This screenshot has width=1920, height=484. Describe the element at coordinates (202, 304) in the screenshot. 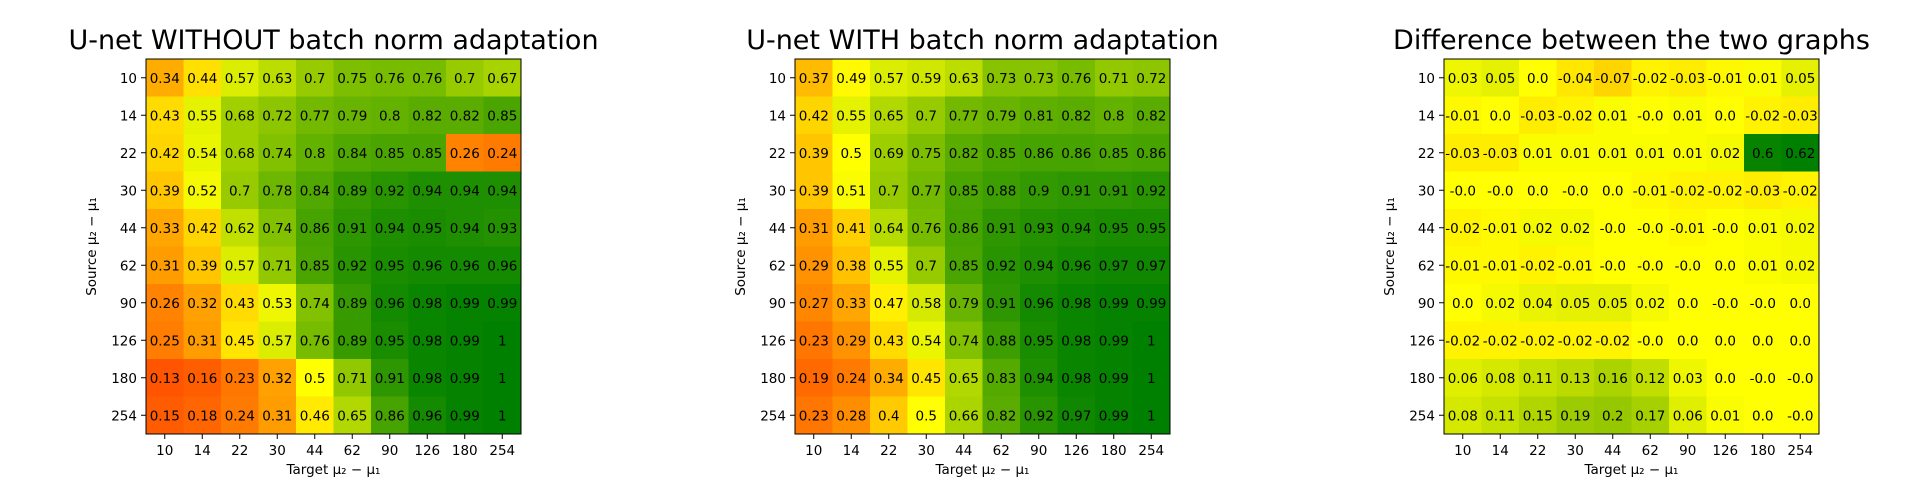

I see `cell-value-label: 0.32` at that location.